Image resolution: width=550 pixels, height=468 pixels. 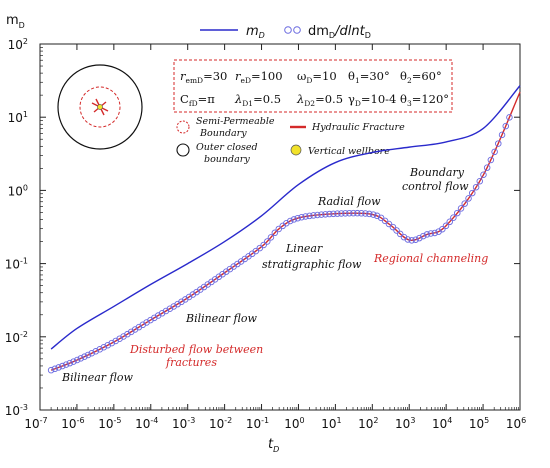 What do you see at coordinates (294, 423) in the screenshot?
I see `x-tick-label: 10⁰` at bounding box center [294, 423].